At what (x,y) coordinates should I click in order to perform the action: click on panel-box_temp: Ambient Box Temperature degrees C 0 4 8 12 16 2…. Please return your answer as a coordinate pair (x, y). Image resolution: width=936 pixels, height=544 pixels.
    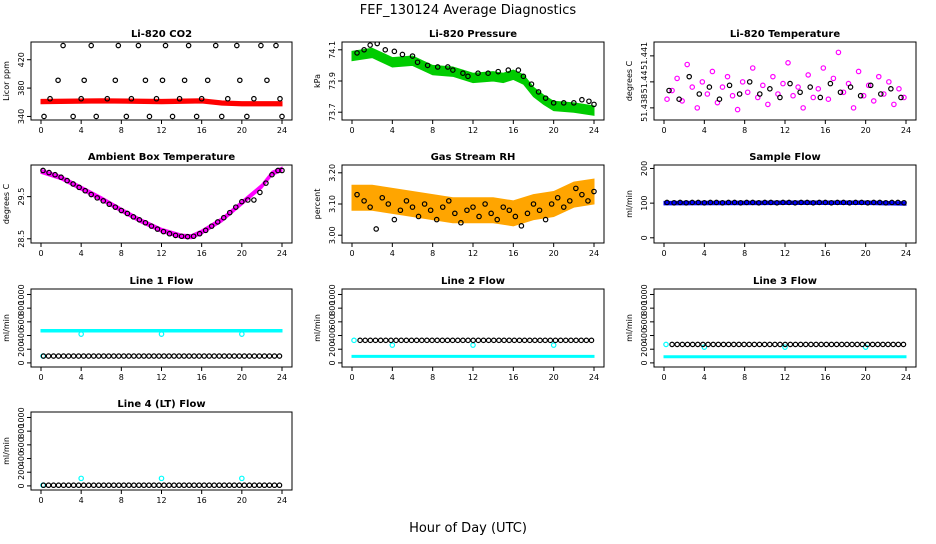
    Looking at the image, I should click on (147, 205).